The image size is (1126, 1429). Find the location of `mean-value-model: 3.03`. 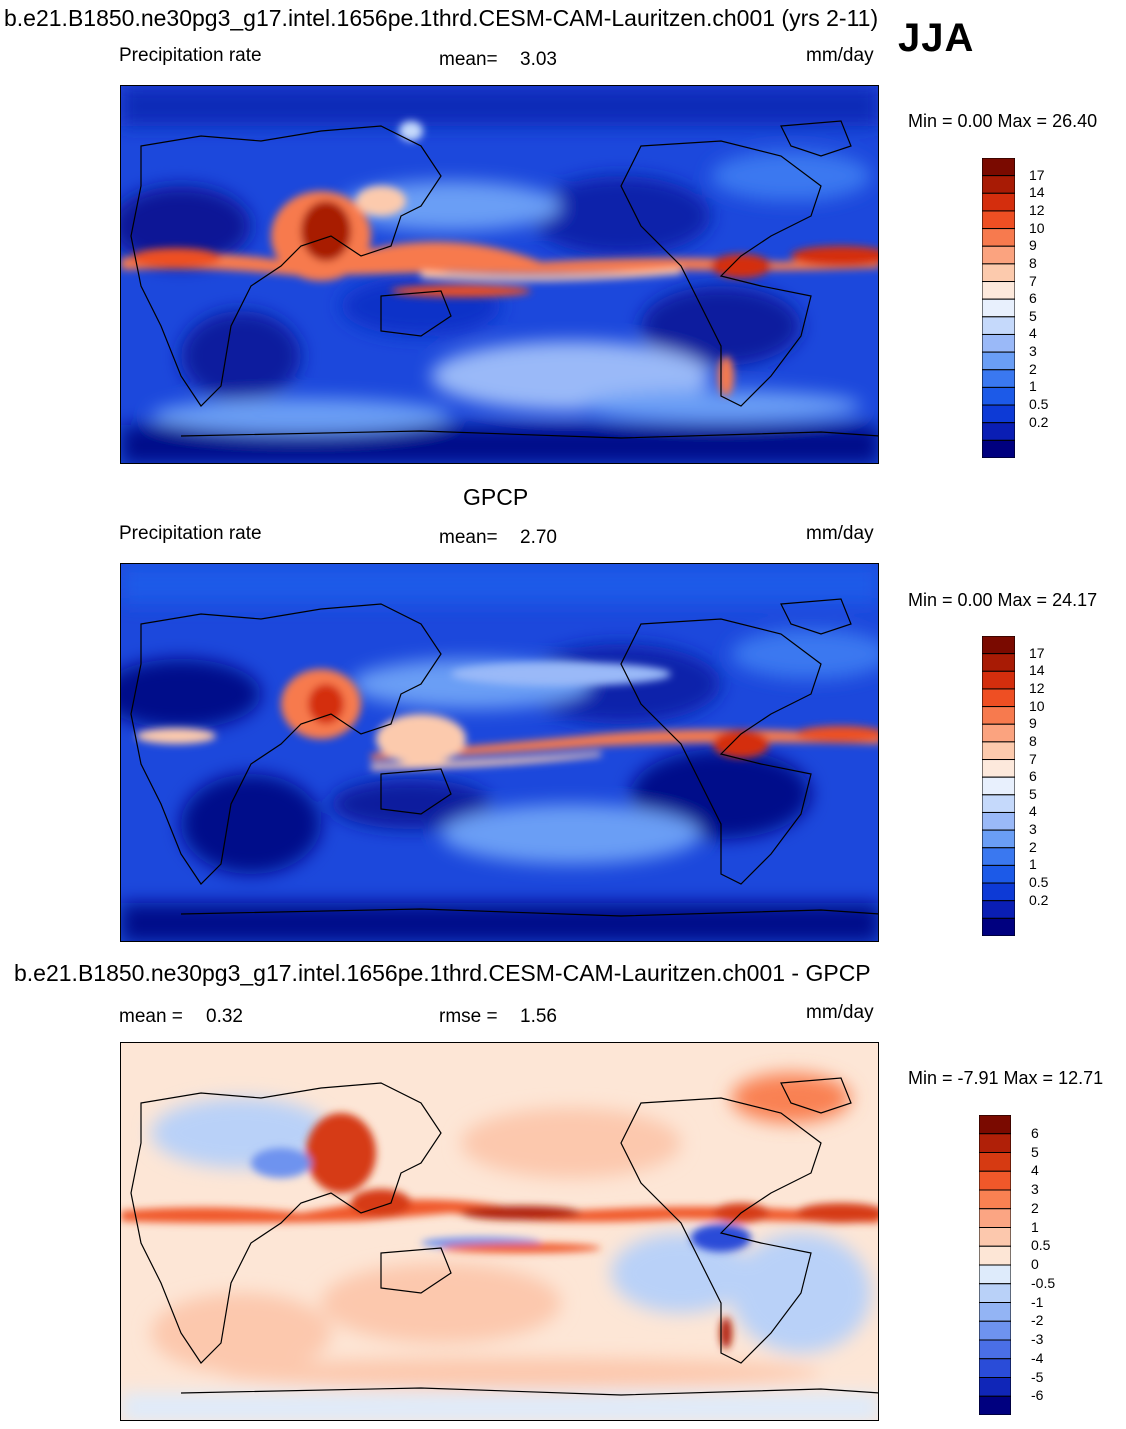

mean-value-model: 3.03 is located at coordinates (538, 59).